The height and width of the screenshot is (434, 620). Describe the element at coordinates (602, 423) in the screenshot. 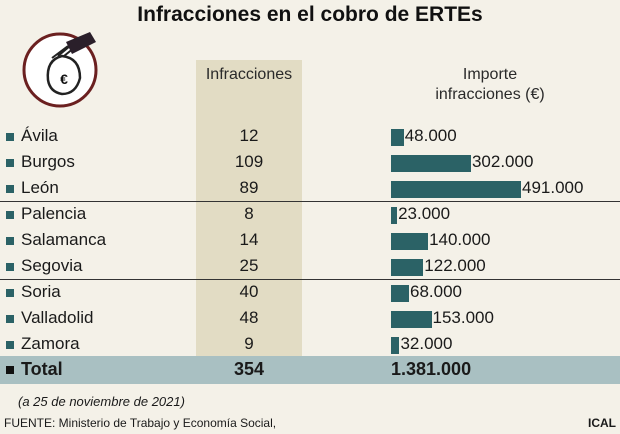

I see `credit-text: ICAL` at that location.